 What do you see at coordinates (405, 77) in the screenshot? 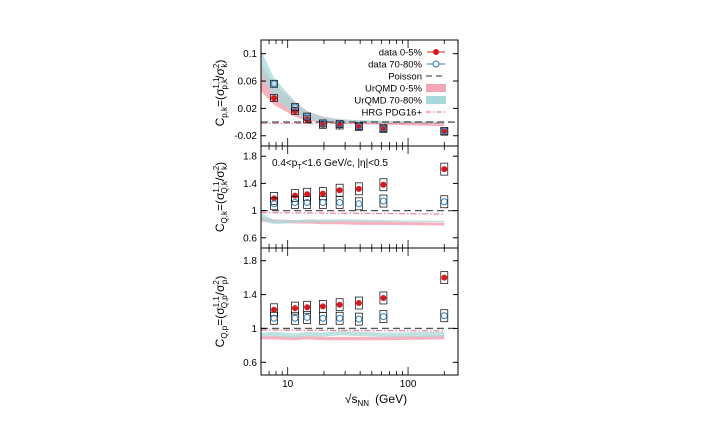
I see `legend-poisson: Poisson` at bounding box center [405, 77].